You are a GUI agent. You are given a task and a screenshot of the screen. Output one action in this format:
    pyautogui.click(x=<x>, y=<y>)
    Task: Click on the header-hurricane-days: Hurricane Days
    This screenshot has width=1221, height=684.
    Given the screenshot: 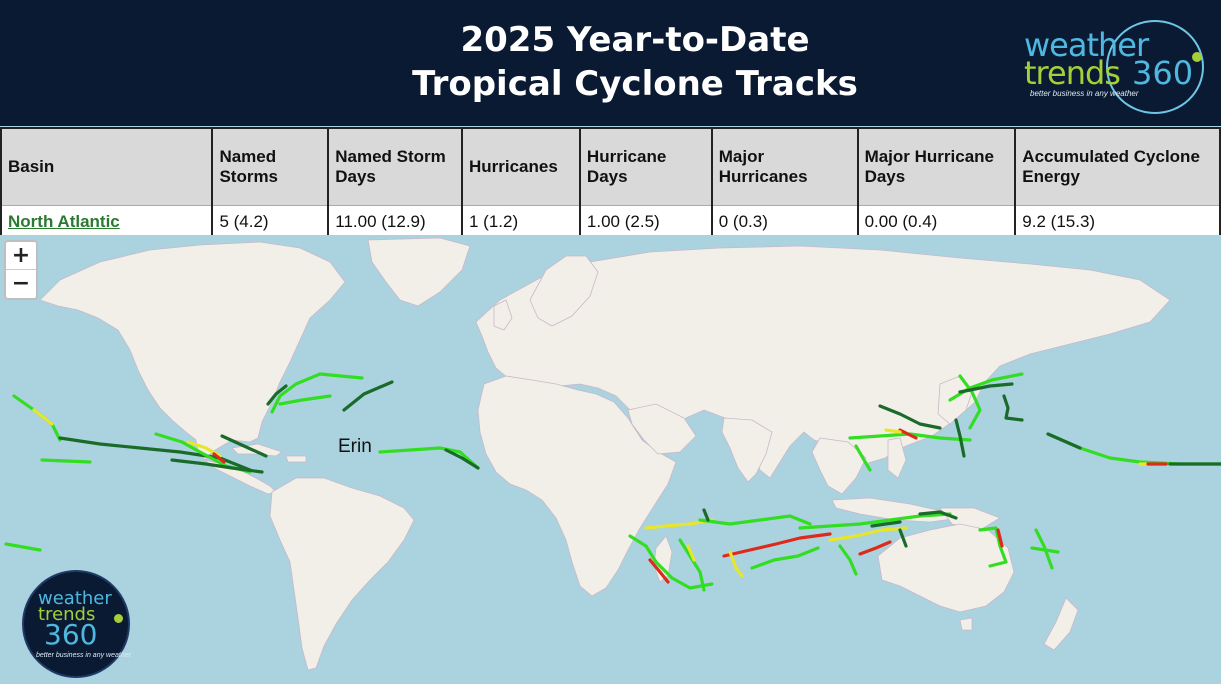 What is the action you would take?
    pyautogui.click(x=645, y=166)
    